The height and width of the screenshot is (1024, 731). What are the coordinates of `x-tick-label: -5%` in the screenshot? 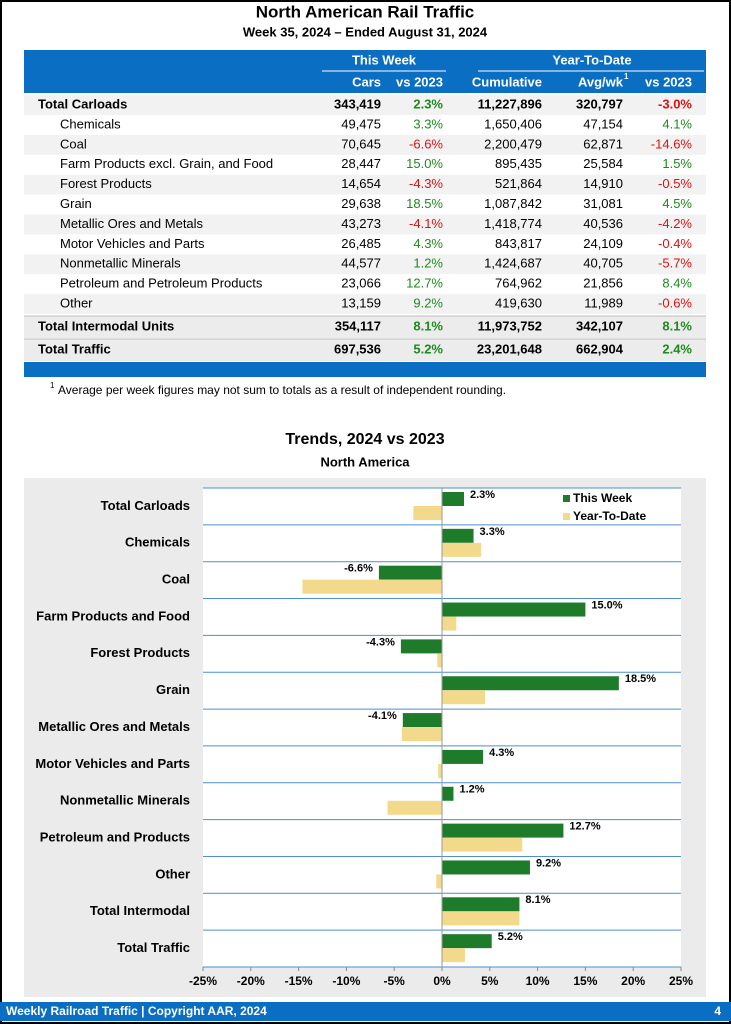 It's located at (395, 981).